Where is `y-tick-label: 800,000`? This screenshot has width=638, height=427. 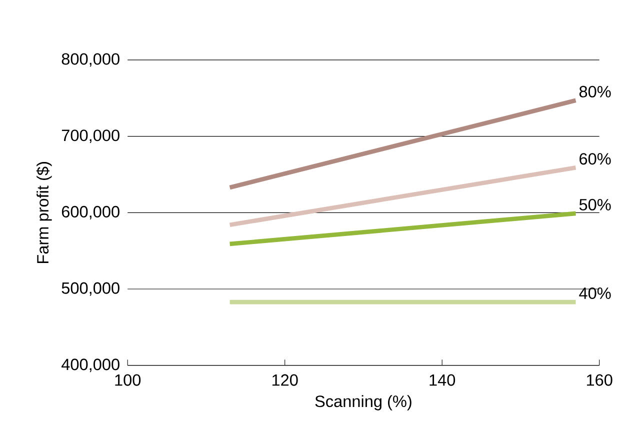
y-tick-label: 800,000 is located at coordinates (91, 60).